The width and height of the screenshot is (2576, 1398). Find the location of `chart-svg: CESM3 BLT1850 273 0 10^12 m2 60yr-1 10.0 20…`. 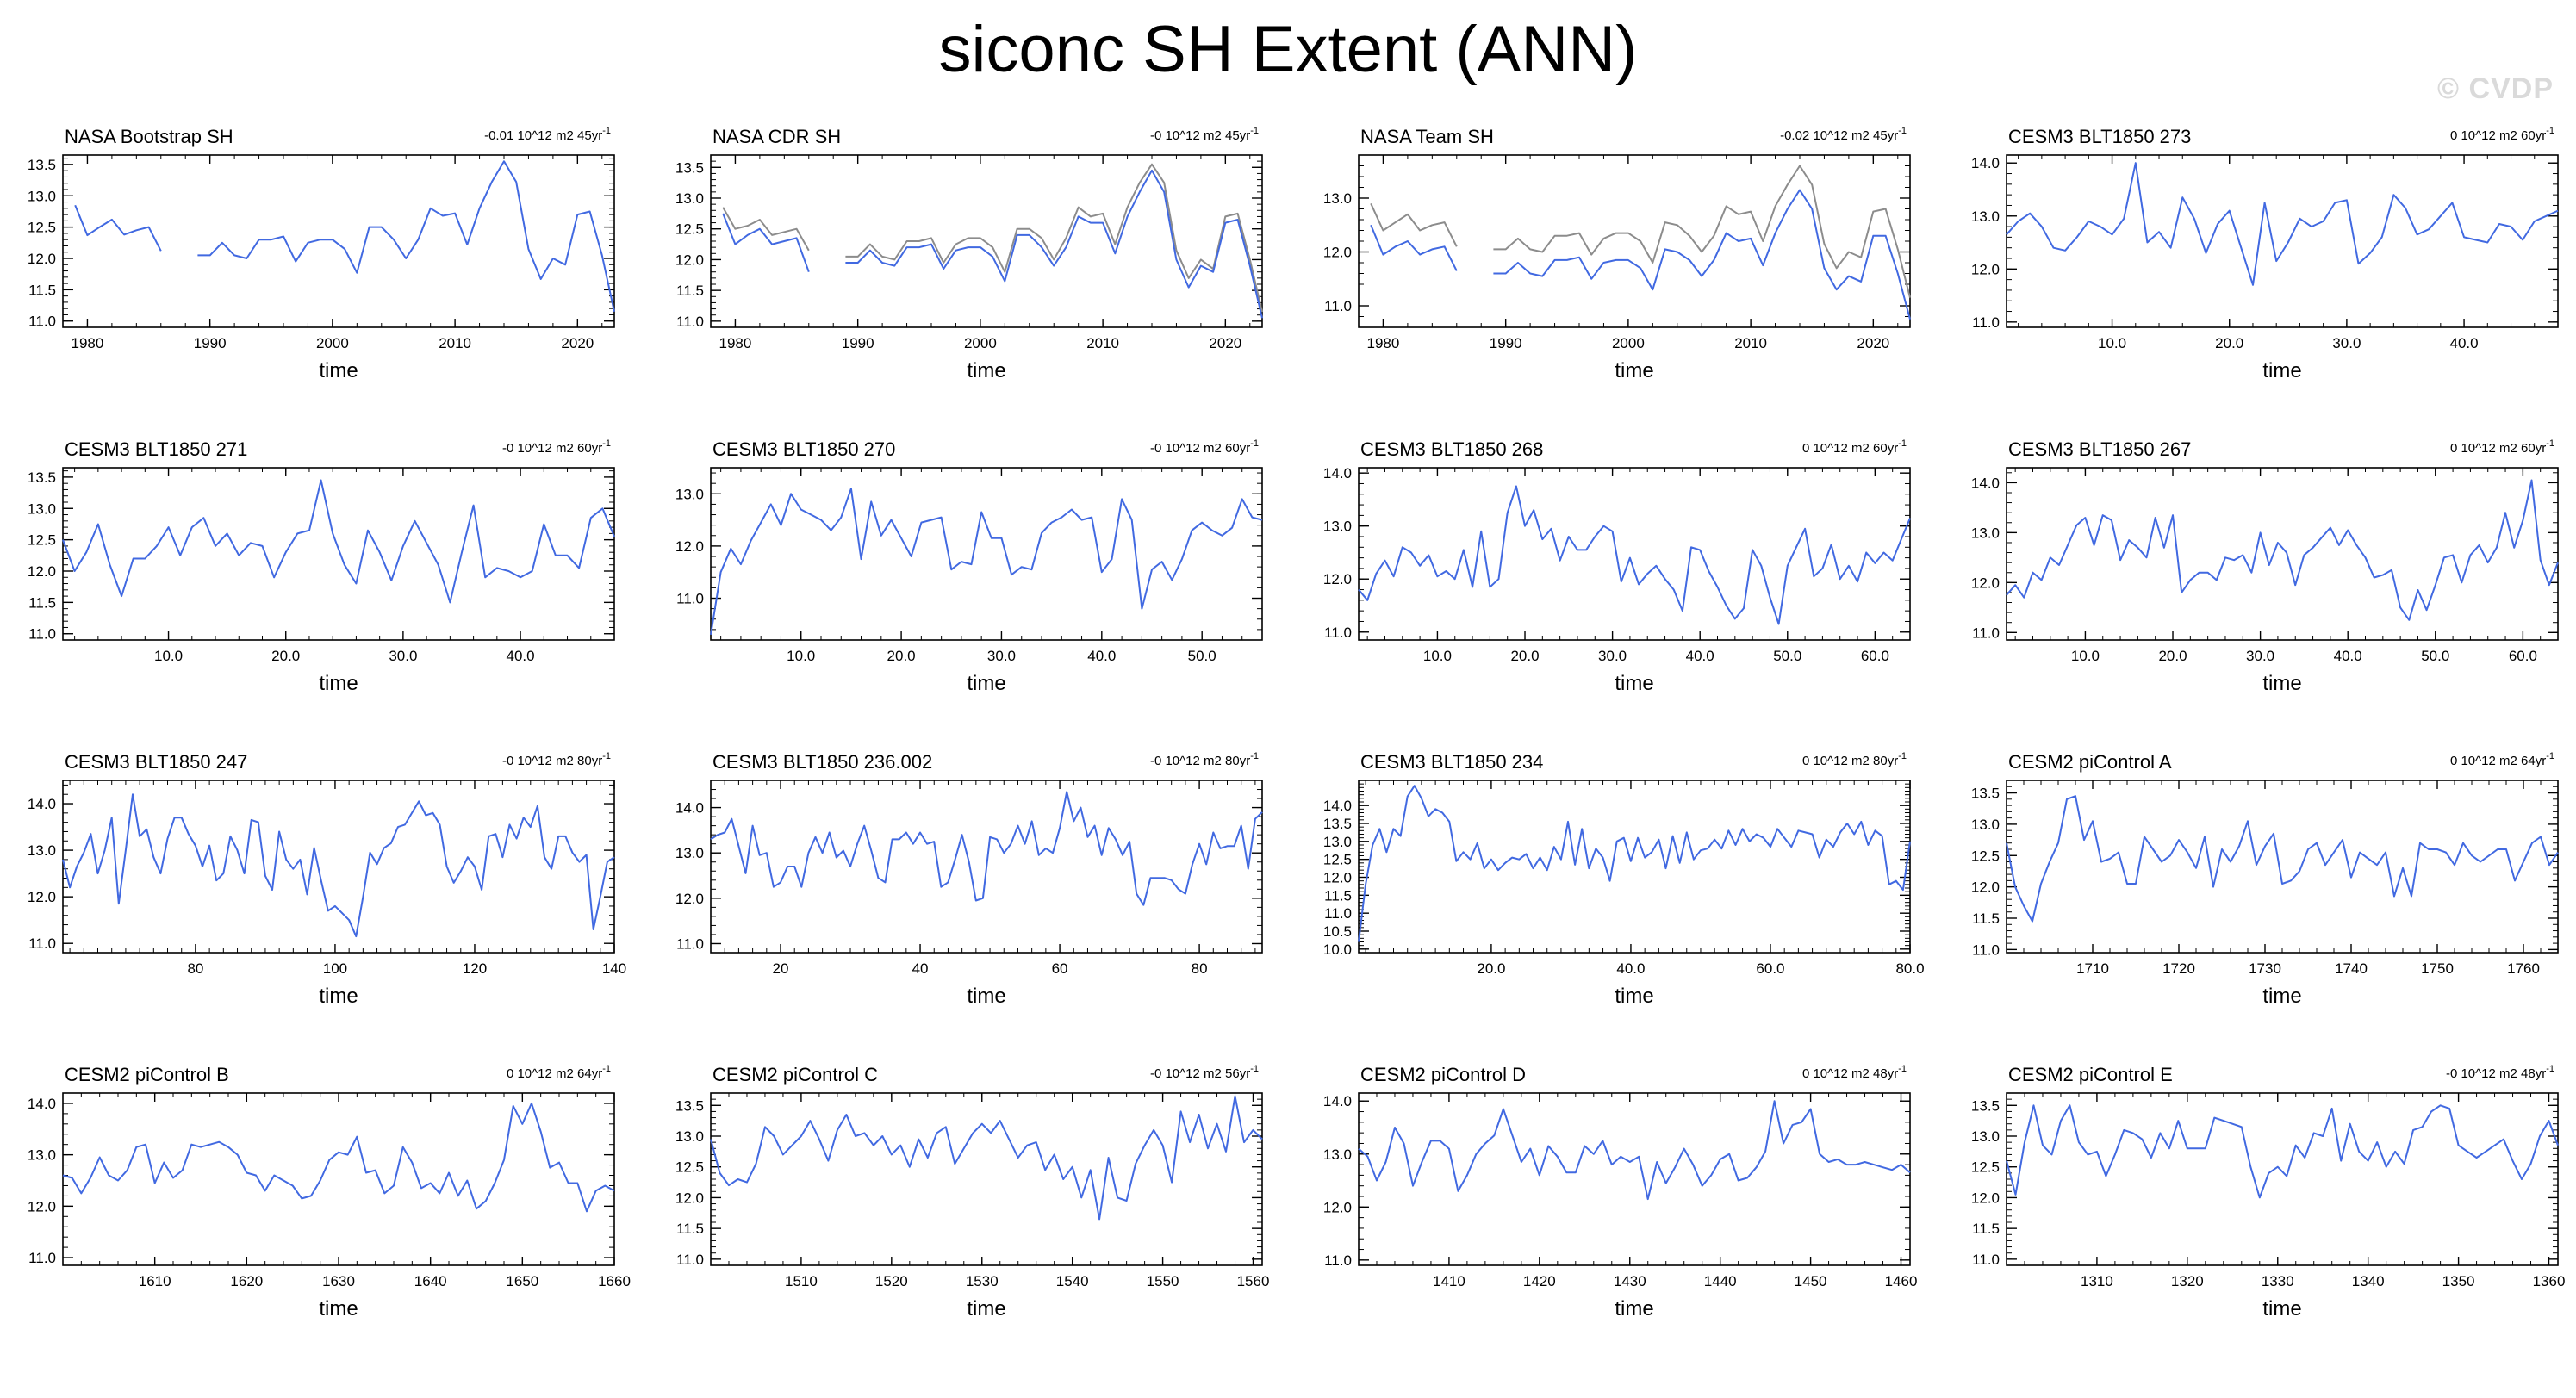

chart-svg: CESM3 BLT1850 273 0 10^12 m2 60yr-1 10.0 20… is located at coordinates (2265, 254).